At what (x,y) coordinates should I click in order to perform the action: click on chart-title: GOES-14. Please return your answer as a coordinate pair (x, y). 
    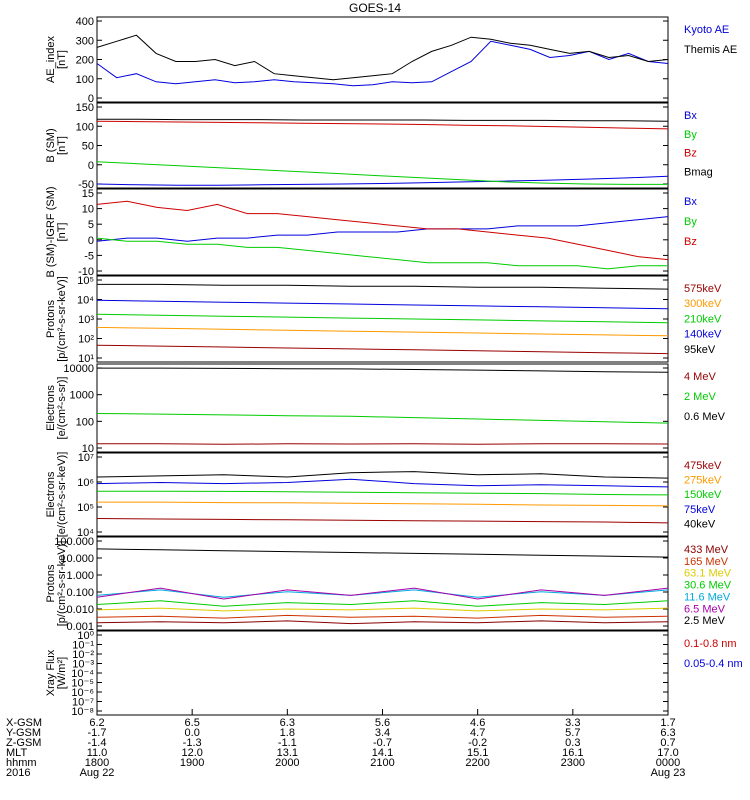
    Looking at the image, I should click on (375, 8).